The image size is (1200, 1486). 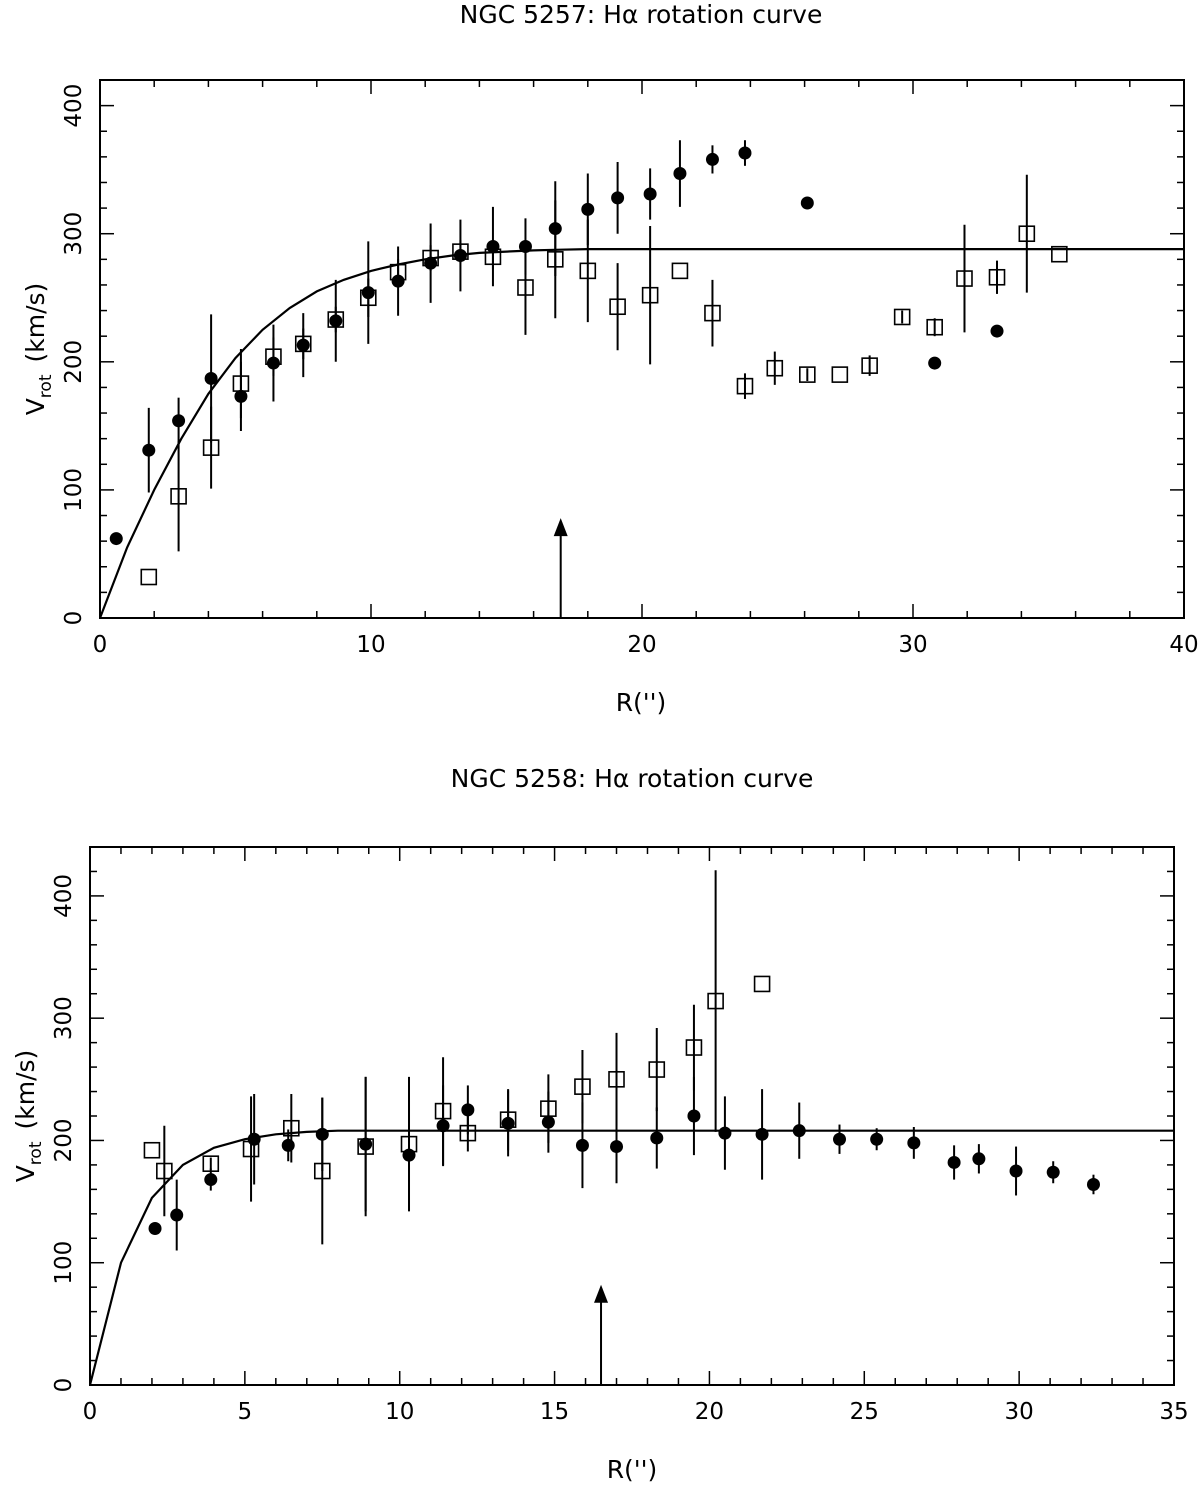 I want to click on y-tick-label: 0, so click(x=74, y=618).